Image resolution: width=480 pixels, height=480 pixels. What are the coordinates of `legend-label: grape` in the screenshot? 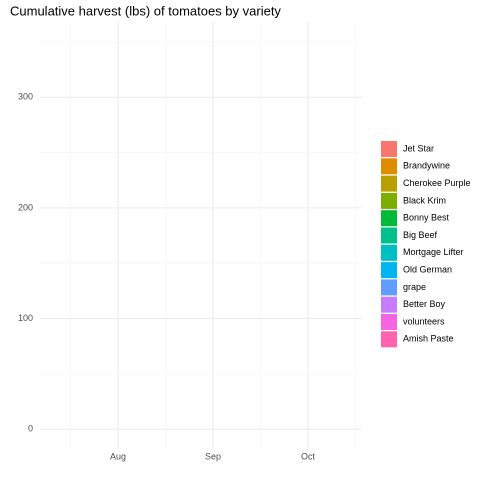 It's located at (414, 287).